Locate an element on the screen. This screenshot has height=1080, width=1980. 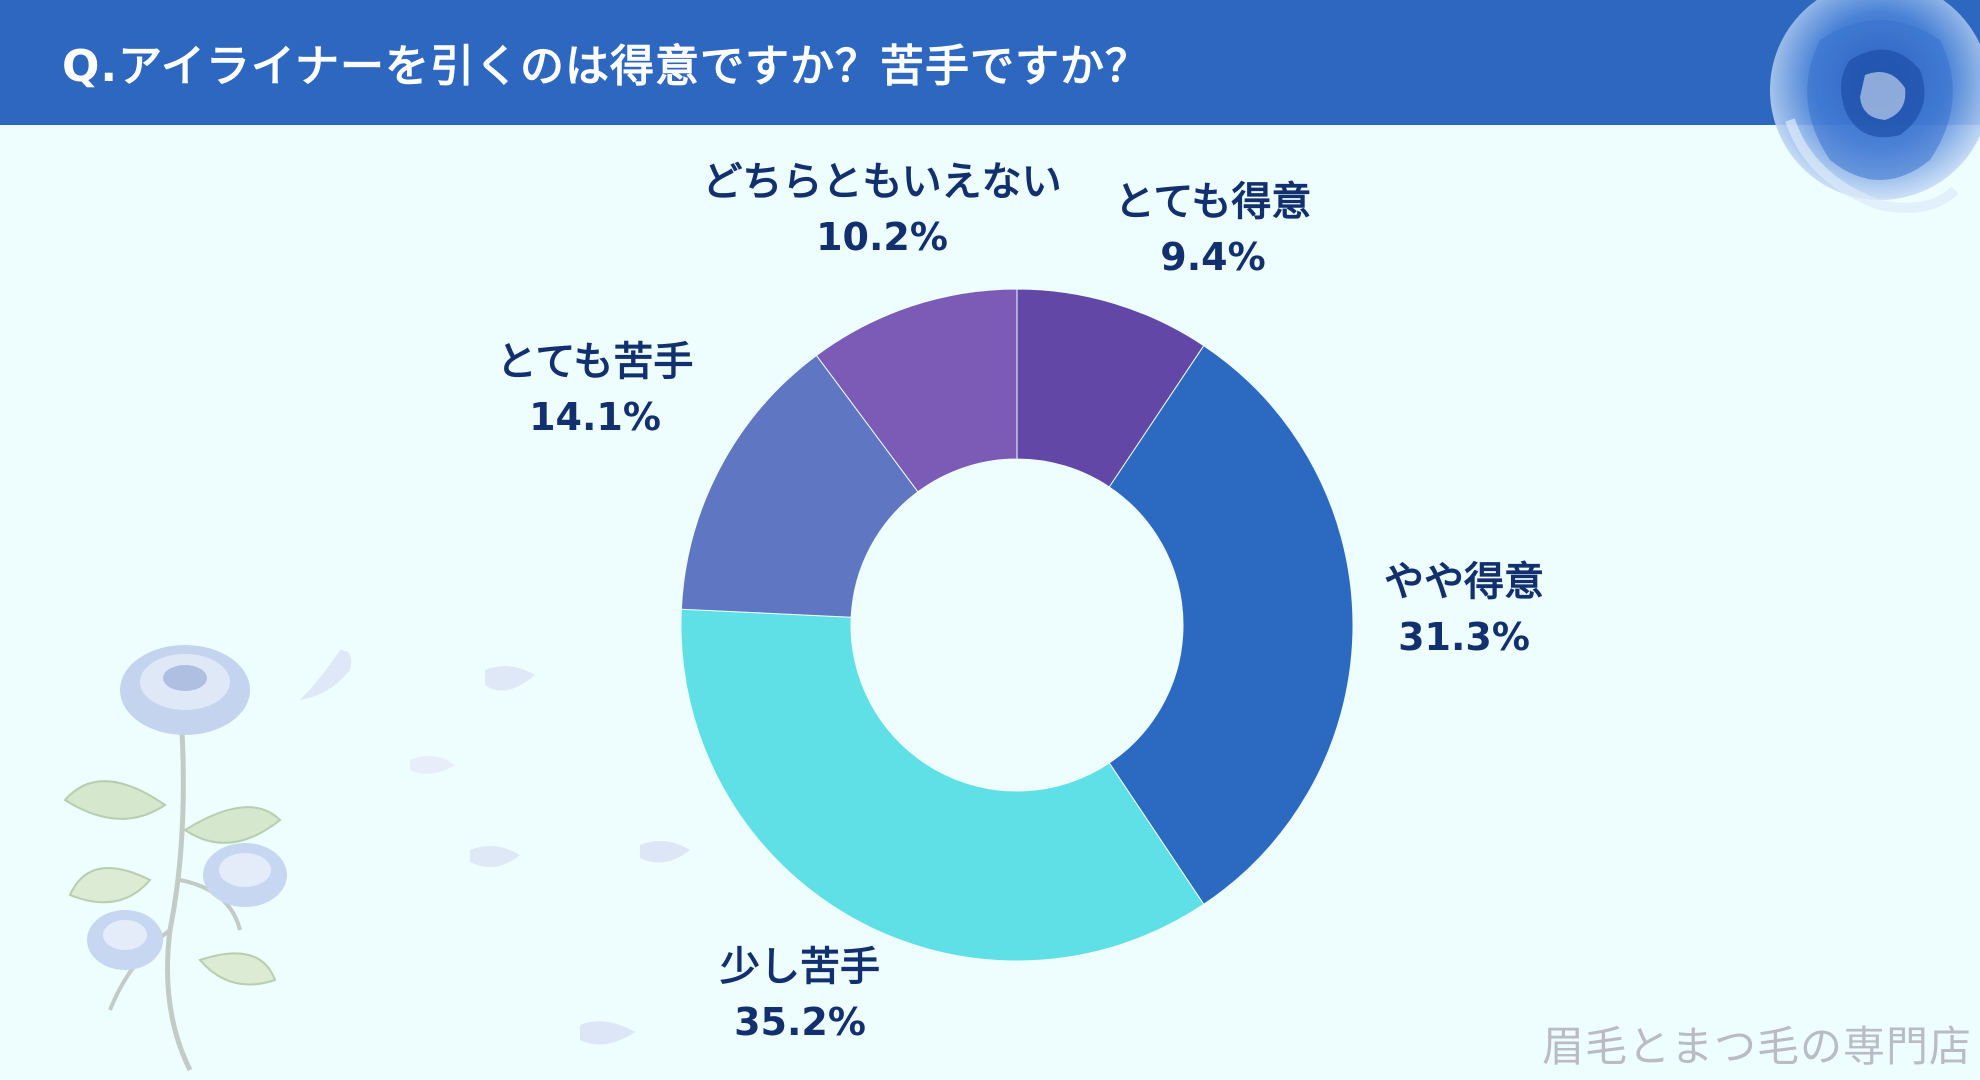
slice-value-label-4: 14.1% is located at coordinates (595, 417).